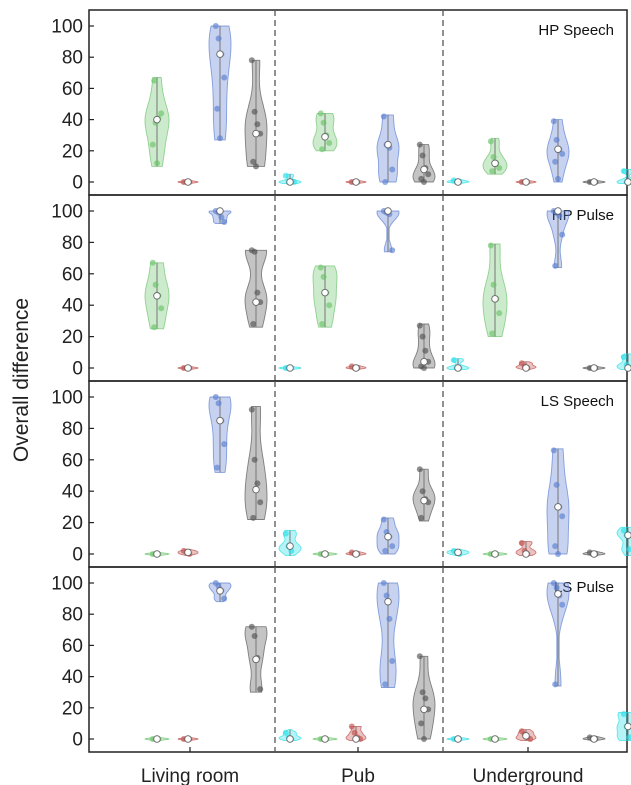 This screenshot has width=631, height=785. I want to click on panel-title: LS Speech, so click(577, 401).